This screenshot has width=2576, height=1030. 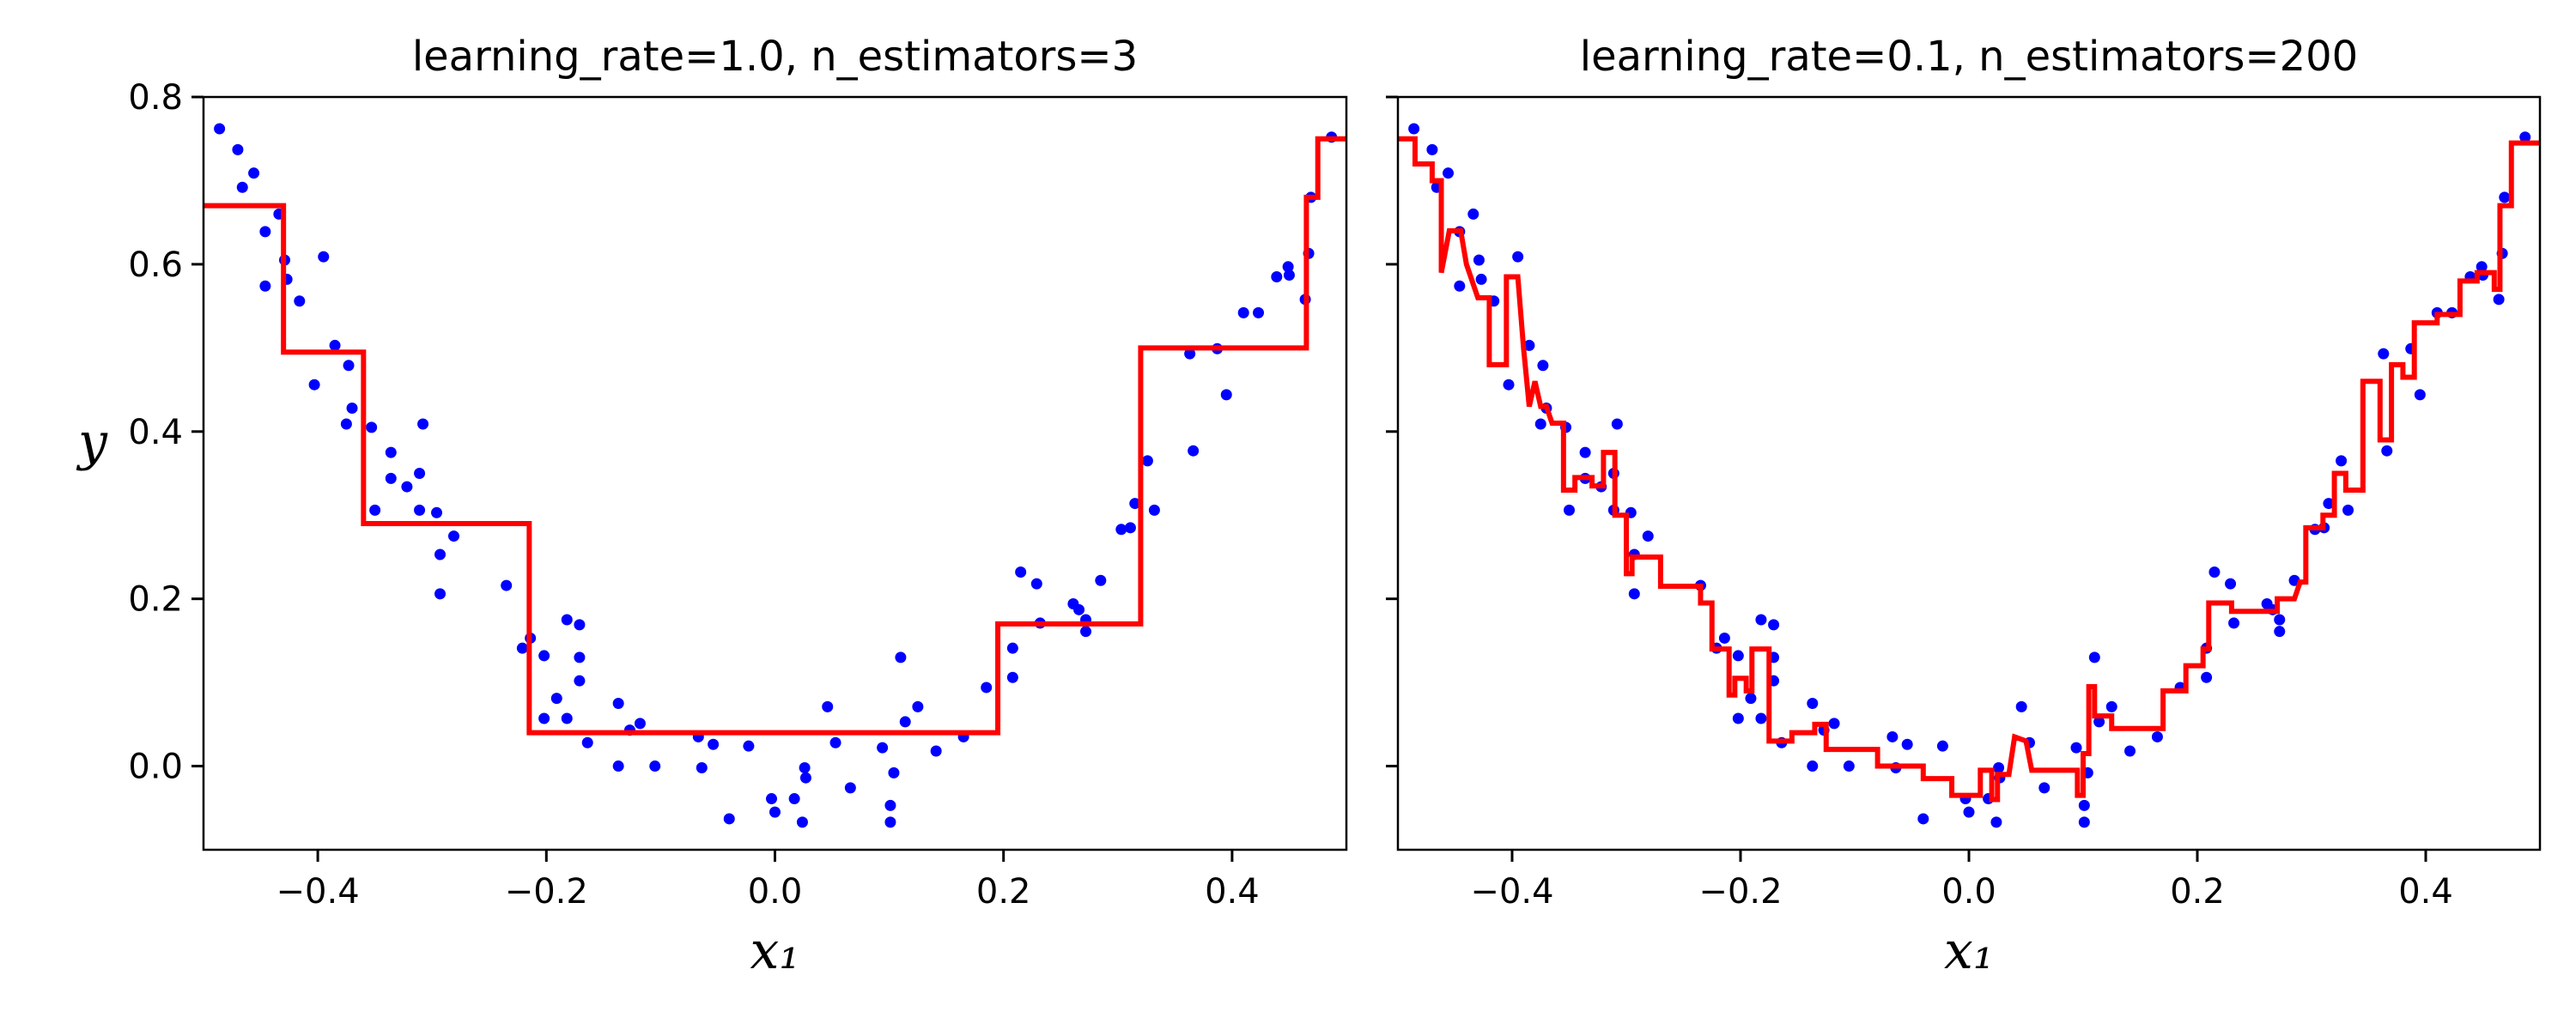 What do you see at coordinates (2197, 892) in the screenshot?
I see `x-tick-label: 0.2` at bounding box center [2197, 892].